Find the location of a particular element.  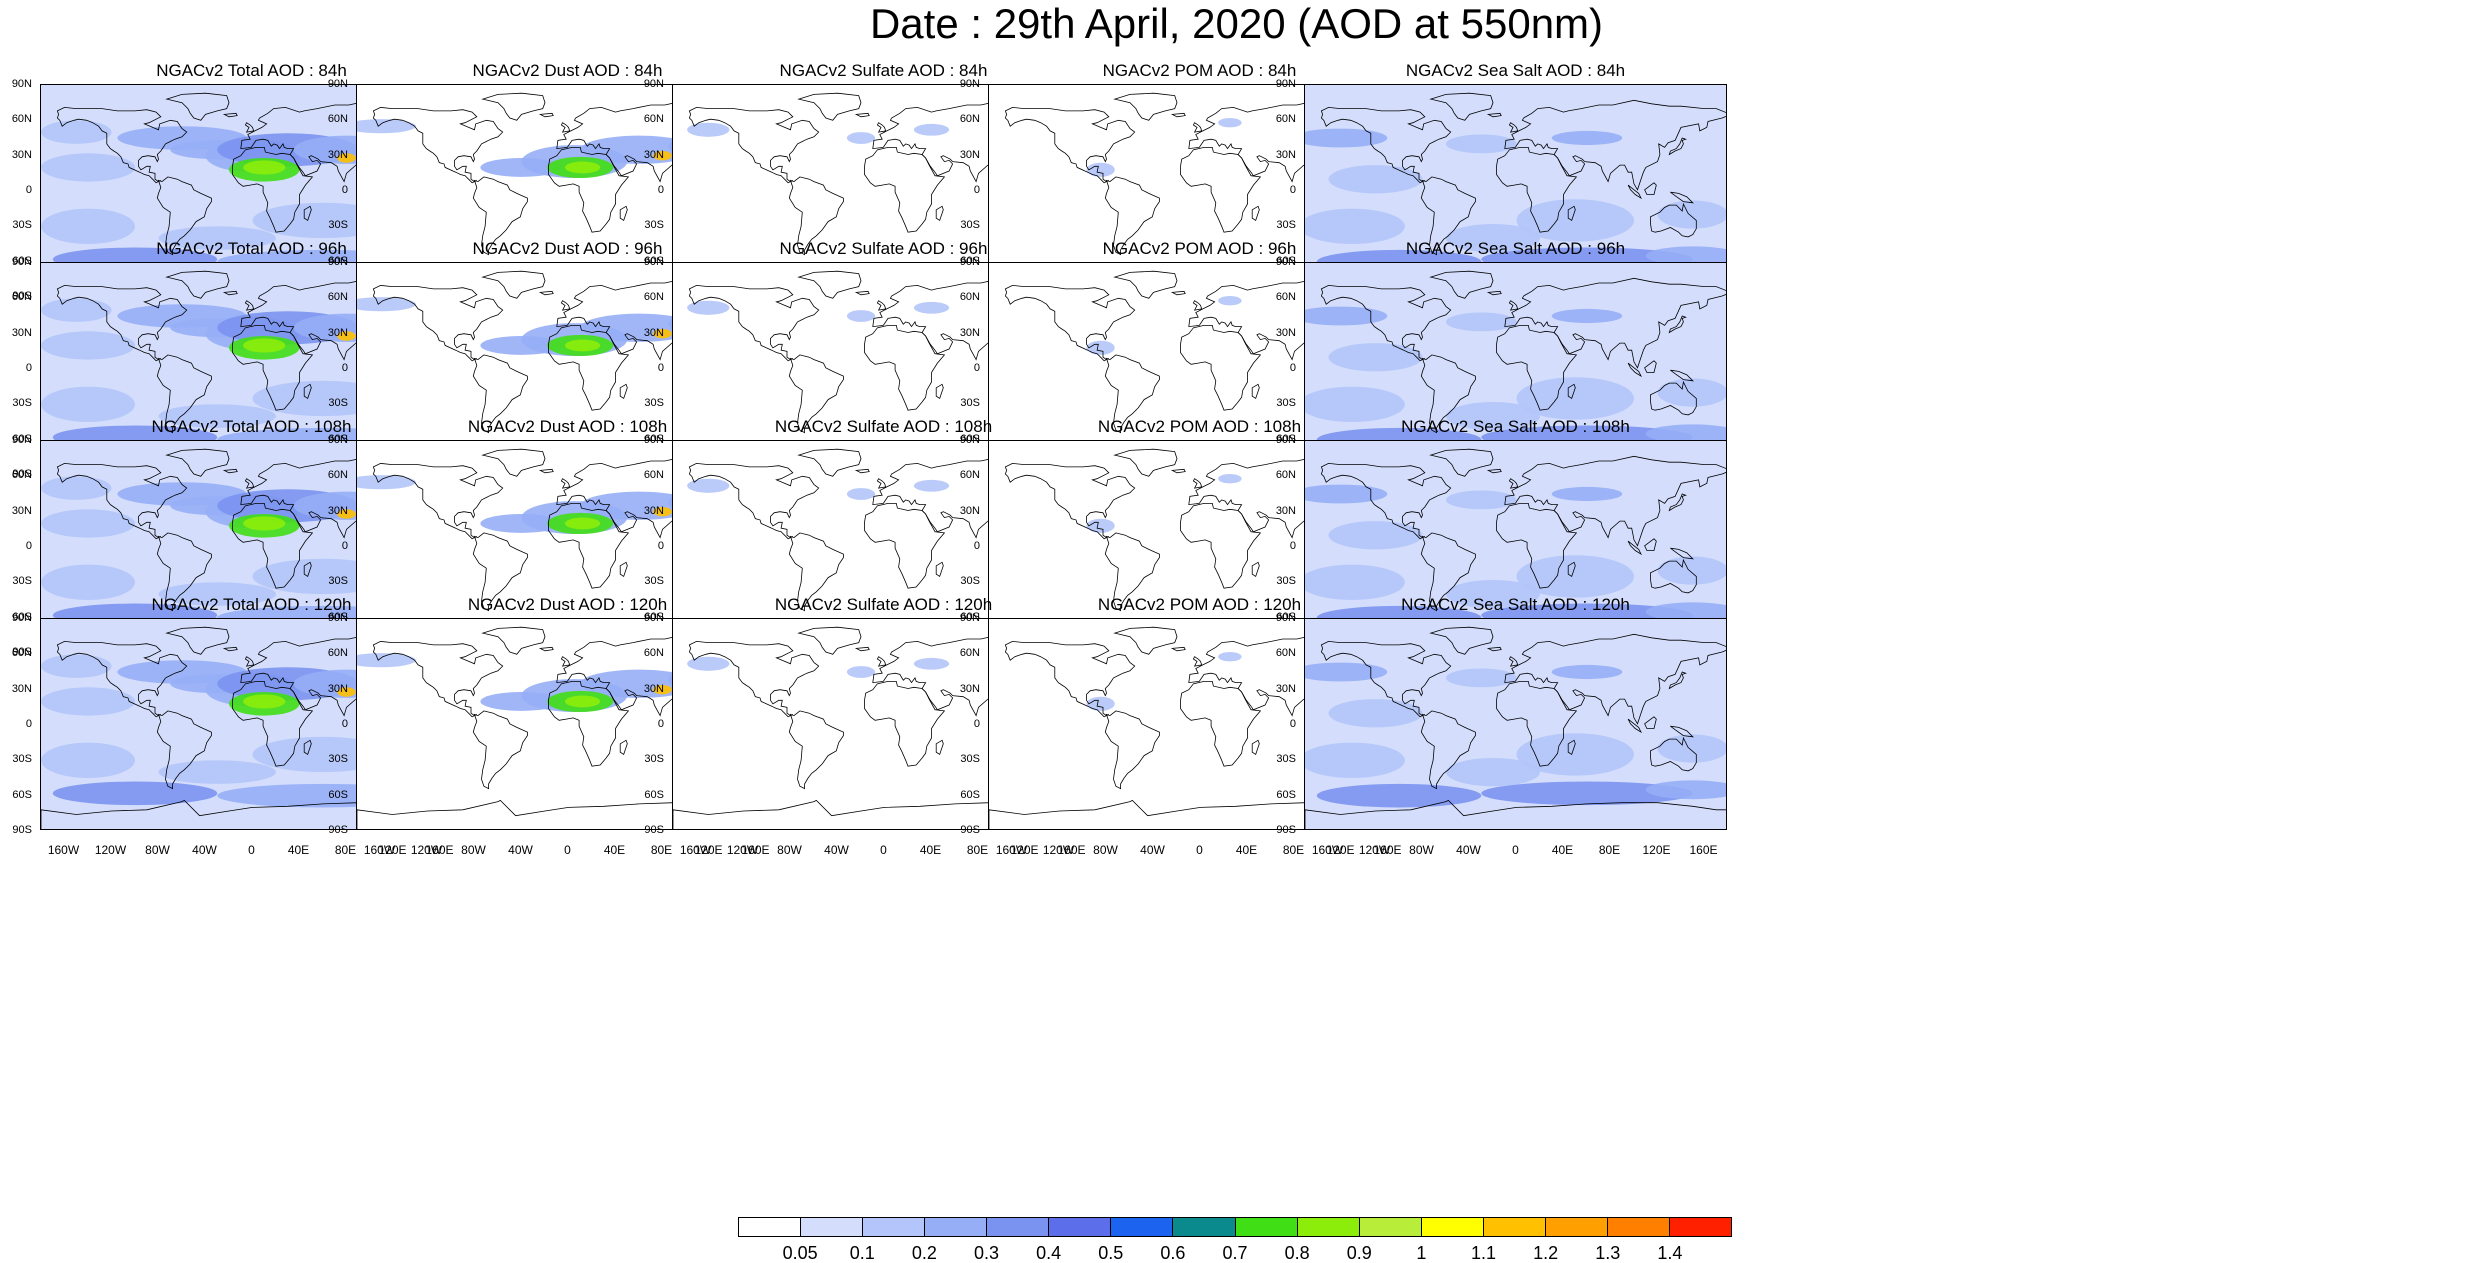

panel-title: NGACv2 POM AOD : 84h is located at coordinates (1199, 70).